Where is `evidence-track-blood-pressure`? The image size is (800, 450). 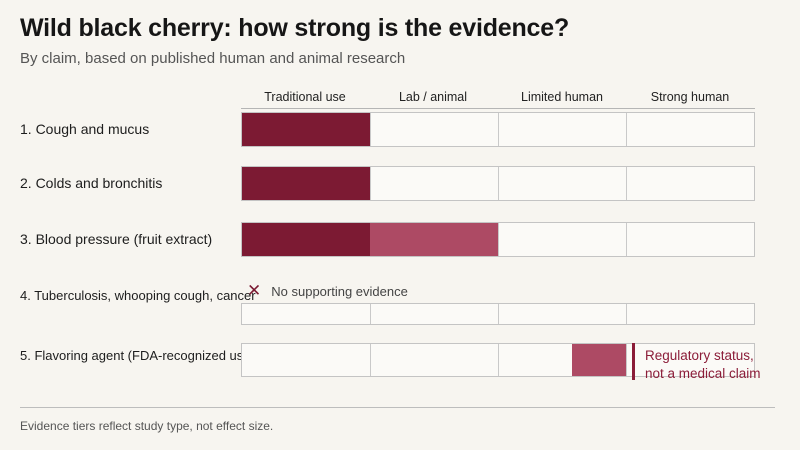
evidence-track-blood-pressure is located at coordinates (498, 239).